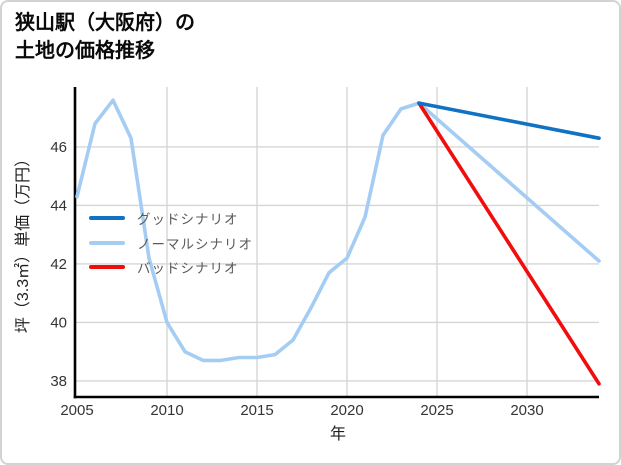  I want to click on legend-item-bad: バッドシナリオ, so click(171, 267).